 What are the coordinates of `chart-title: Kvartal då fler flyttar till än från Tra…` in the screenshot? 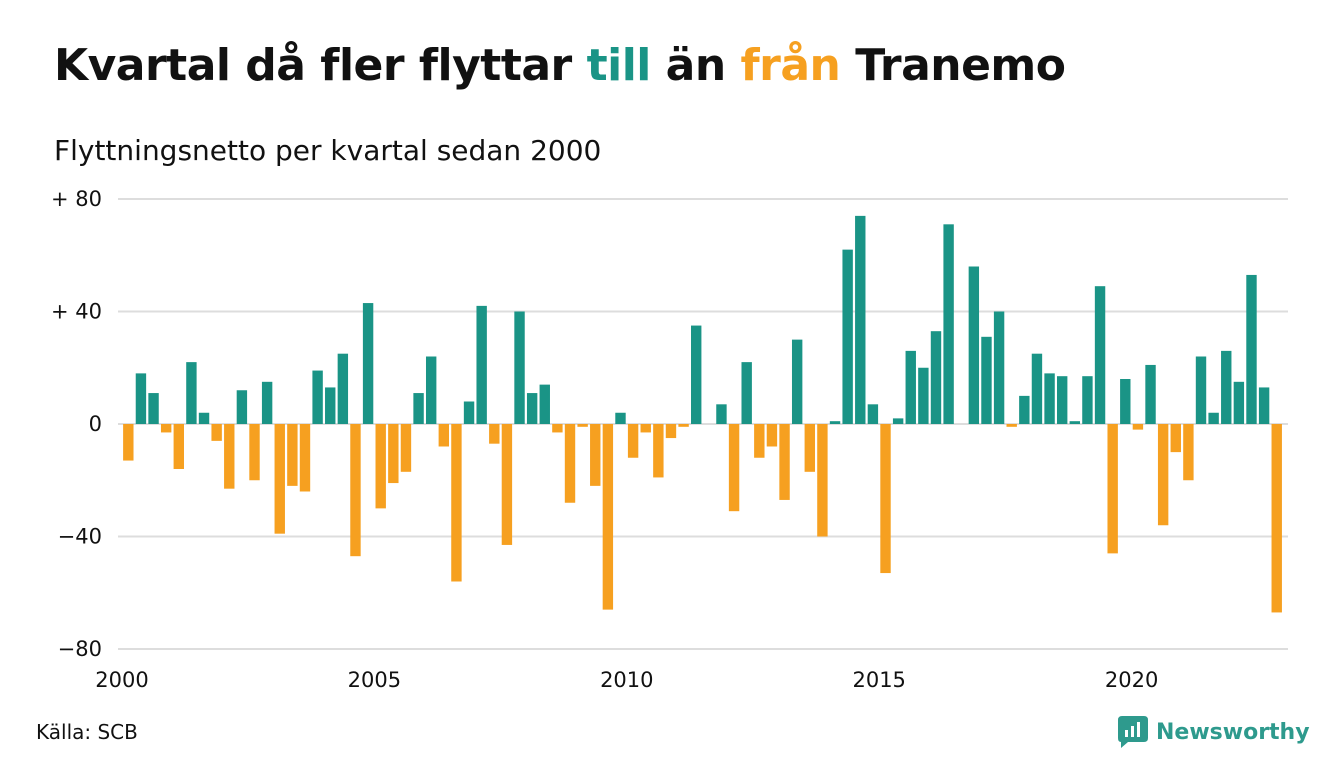 It's located at (560, 65).